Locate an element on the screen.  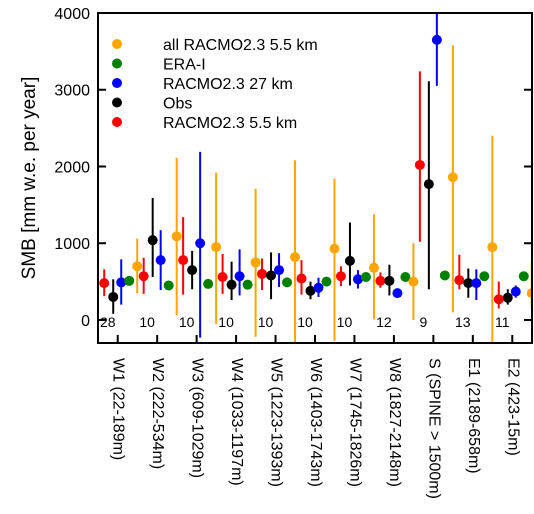
y-tick-label: 3000 is located at coordinates (72, 91).